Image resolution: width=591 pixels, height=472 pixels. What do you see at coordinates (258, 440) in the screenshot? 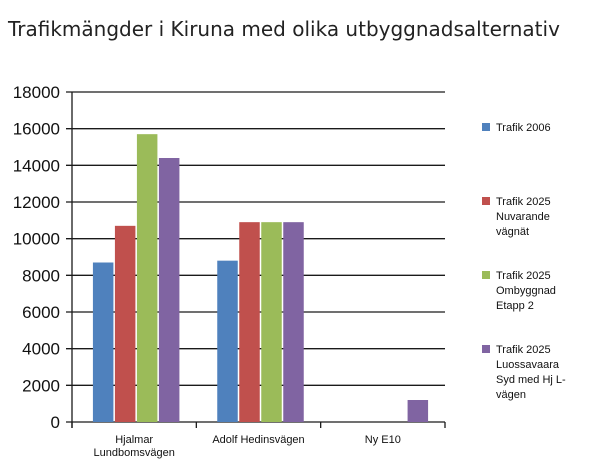
I see `x-tick-label: Adolf Hedinsvägen` at bounding box center [258, 440].